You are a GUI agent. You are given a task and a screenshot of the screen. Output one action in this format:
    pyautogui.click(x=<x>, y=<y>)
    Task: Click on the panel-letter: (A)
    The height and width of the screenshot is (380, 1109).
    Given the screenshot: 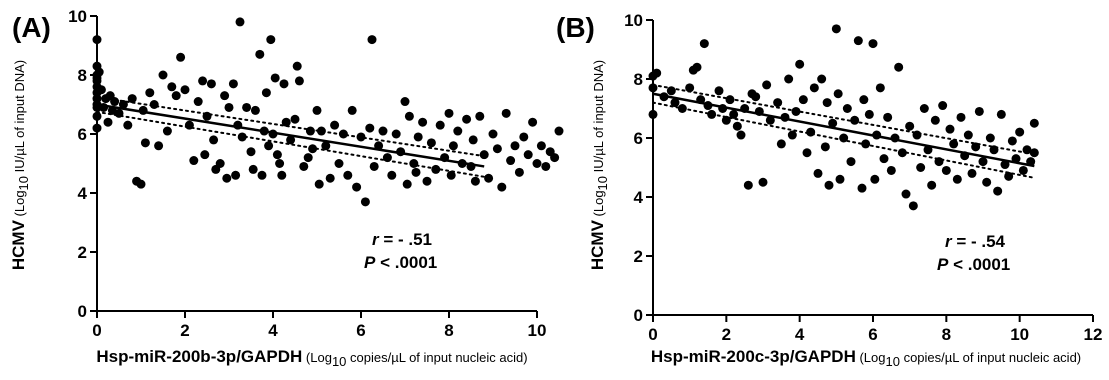 What is the action you would take?
    pyautogui.click(x=31, y=27)
    